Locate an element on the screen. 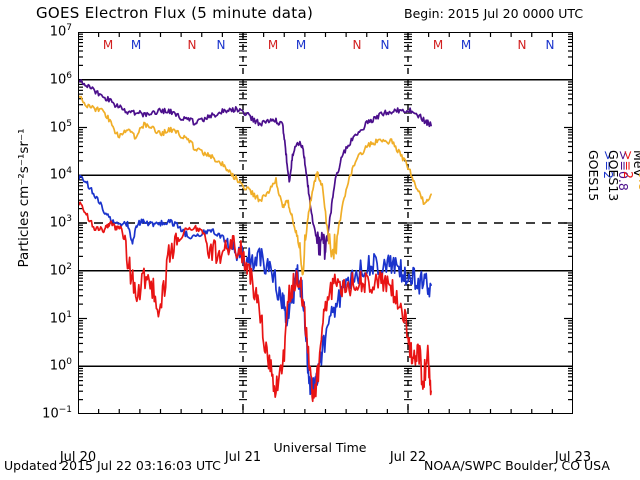 This screenshot has height=480, width=640. legend-column-goes15: MeV >=0.8 >=2 GOES15 is located at coordinates (613, 175).